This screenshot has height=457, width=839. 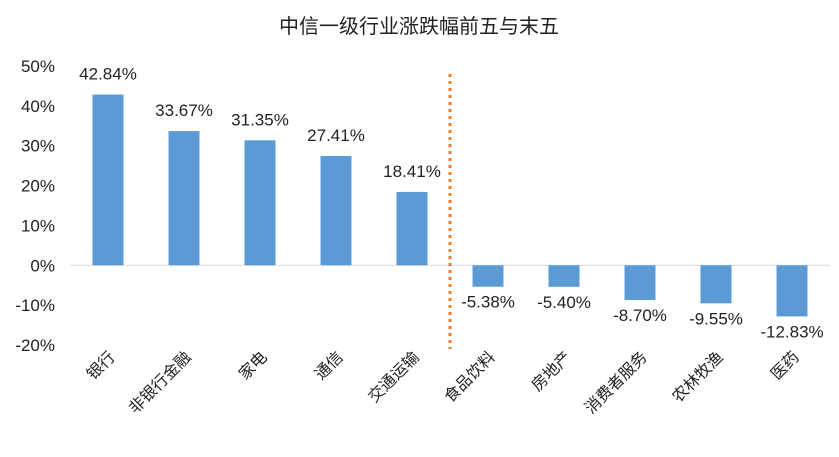 I want to click on data-label: 33.67%, so click(x=184, y=110).